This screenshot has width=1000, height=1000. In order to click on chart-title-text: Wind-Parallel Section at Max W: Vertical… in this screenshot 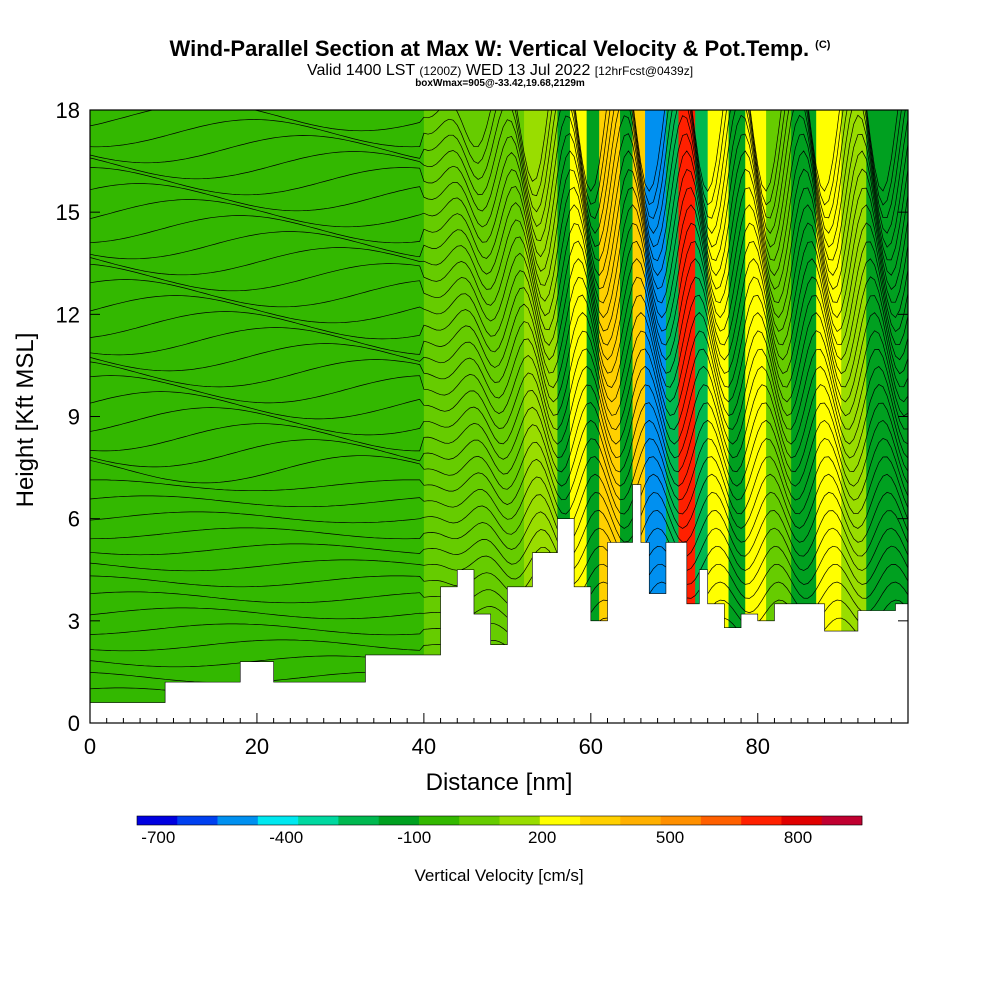, I will do `click(489, 48)`.